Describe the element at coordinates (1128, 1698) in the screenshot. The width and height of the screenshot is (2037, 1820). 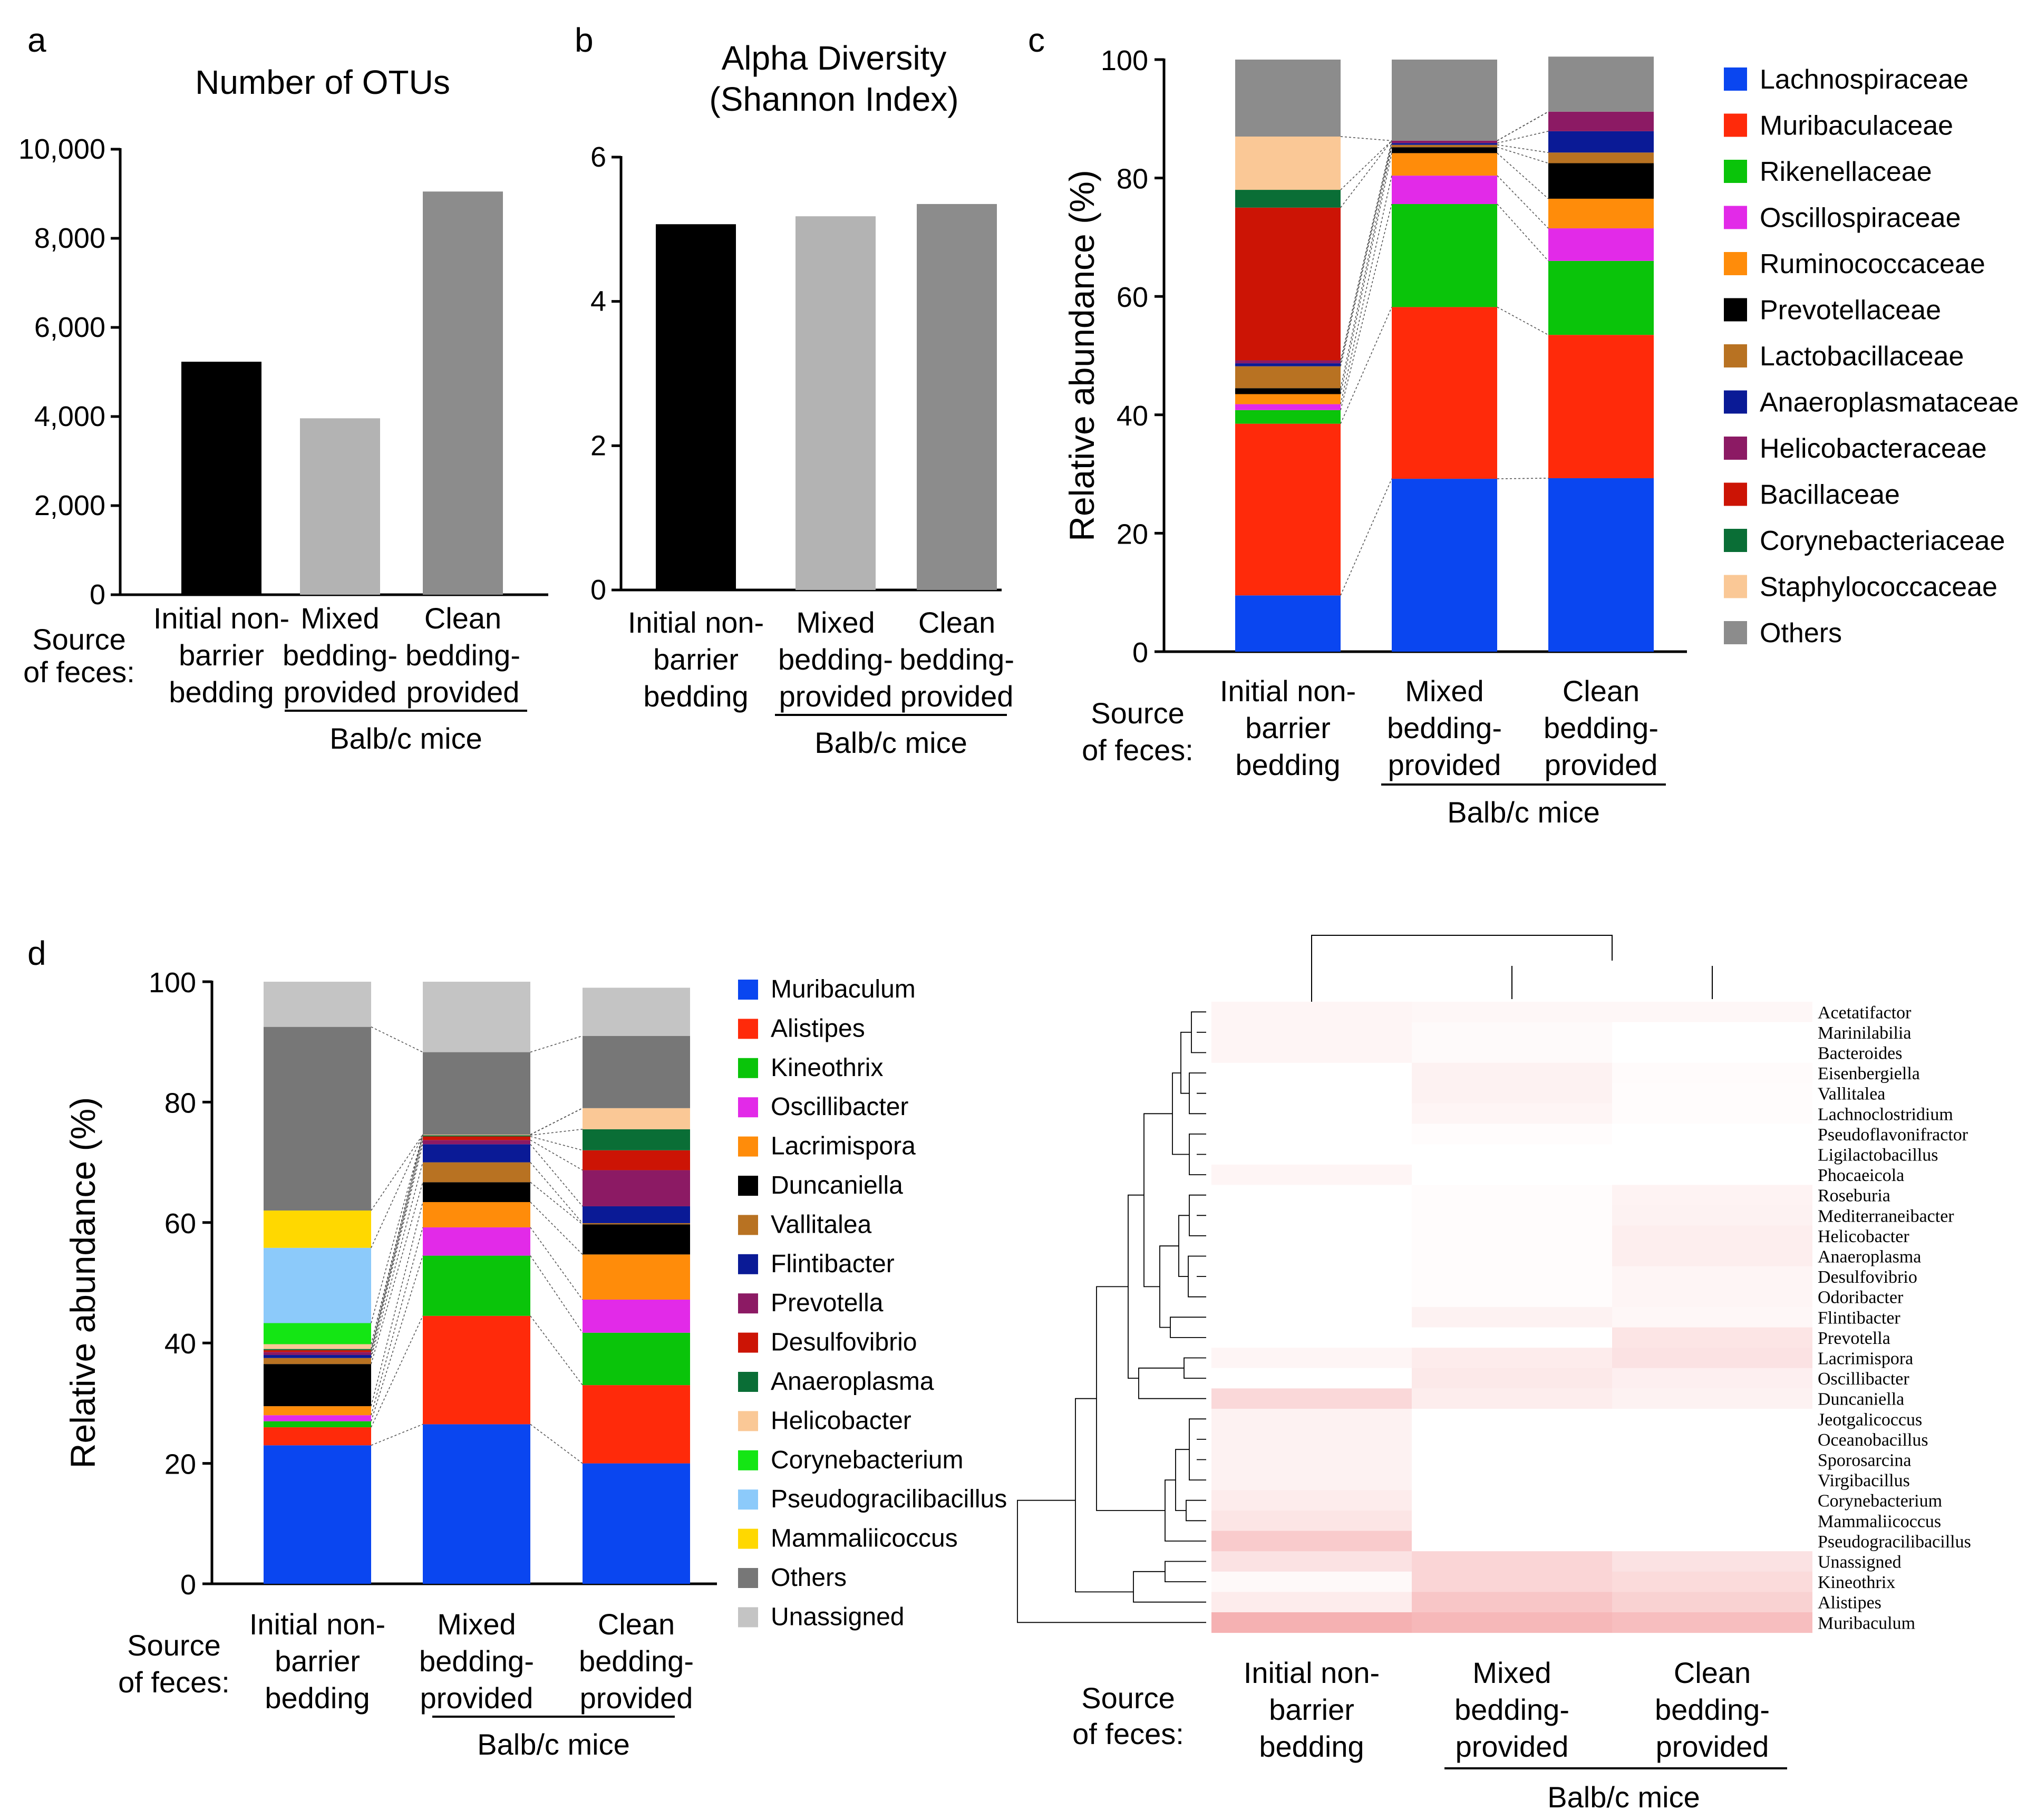
I see `source-label: Source` at that location.